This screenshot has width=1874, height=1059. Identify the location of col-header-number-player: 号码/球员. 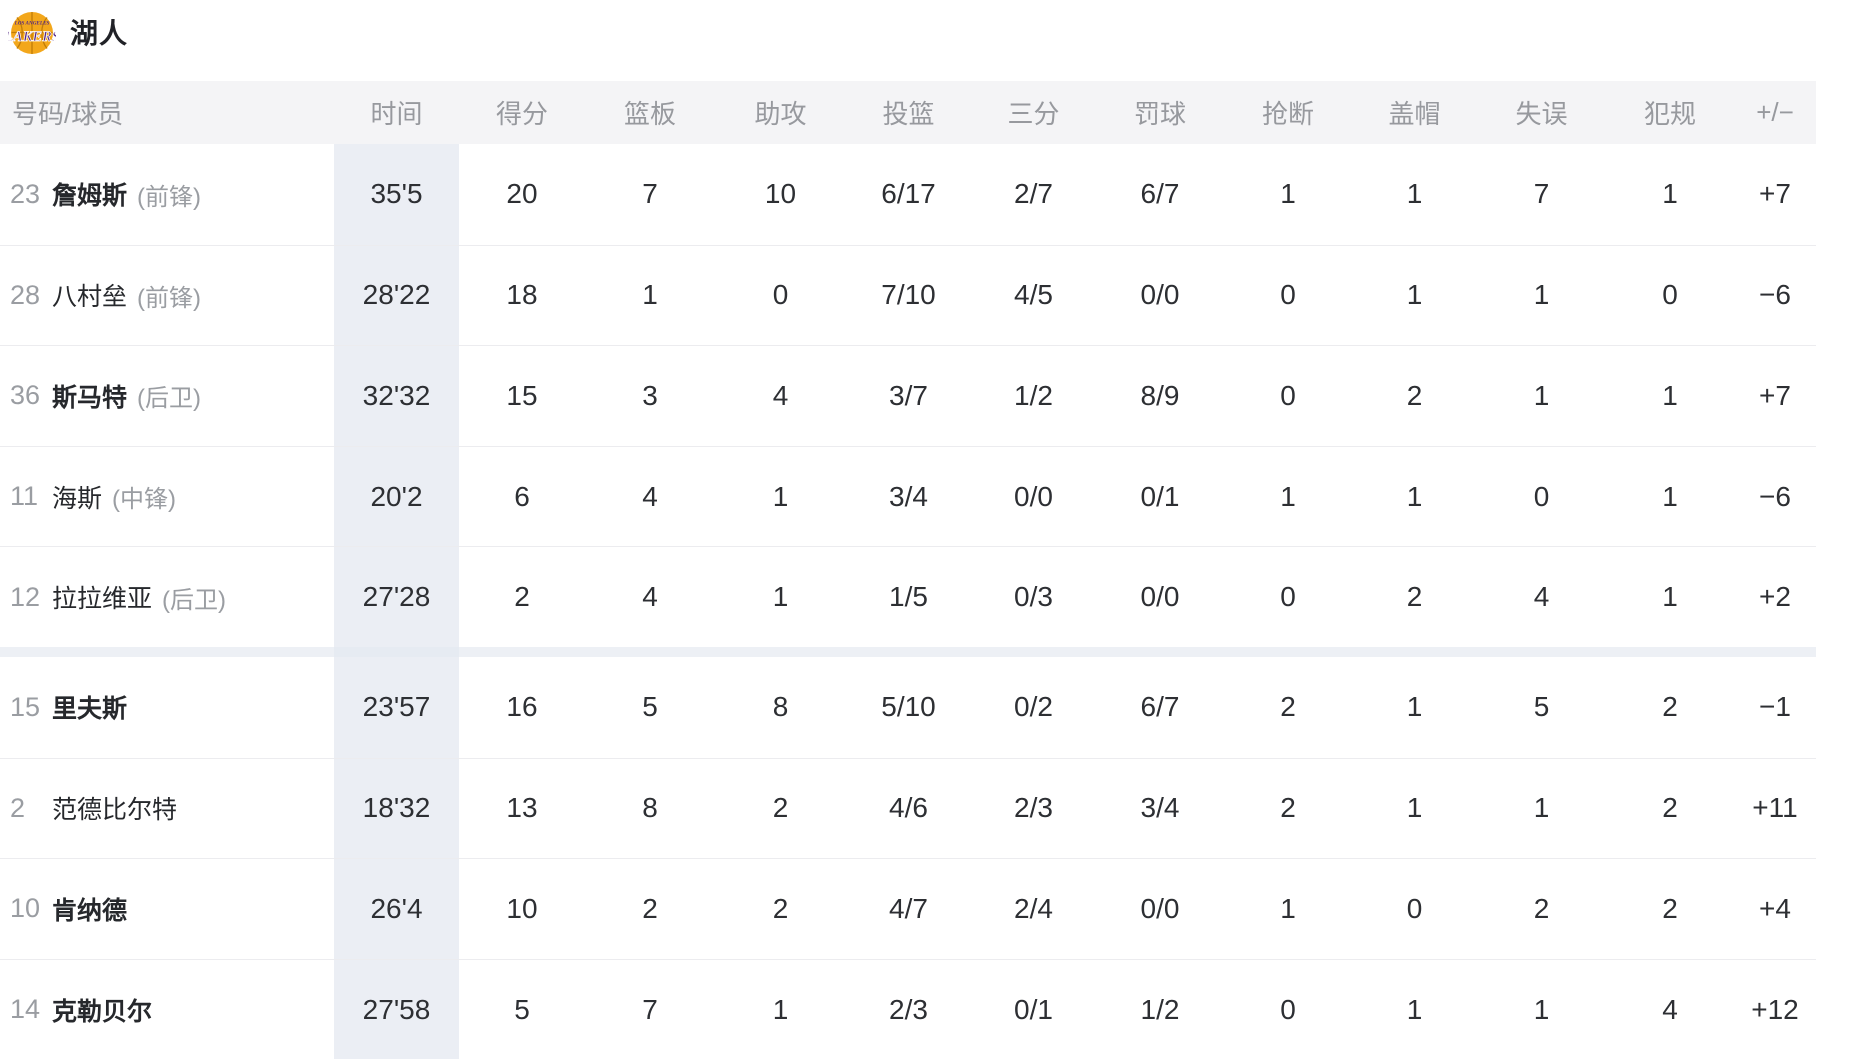
(68, 114).